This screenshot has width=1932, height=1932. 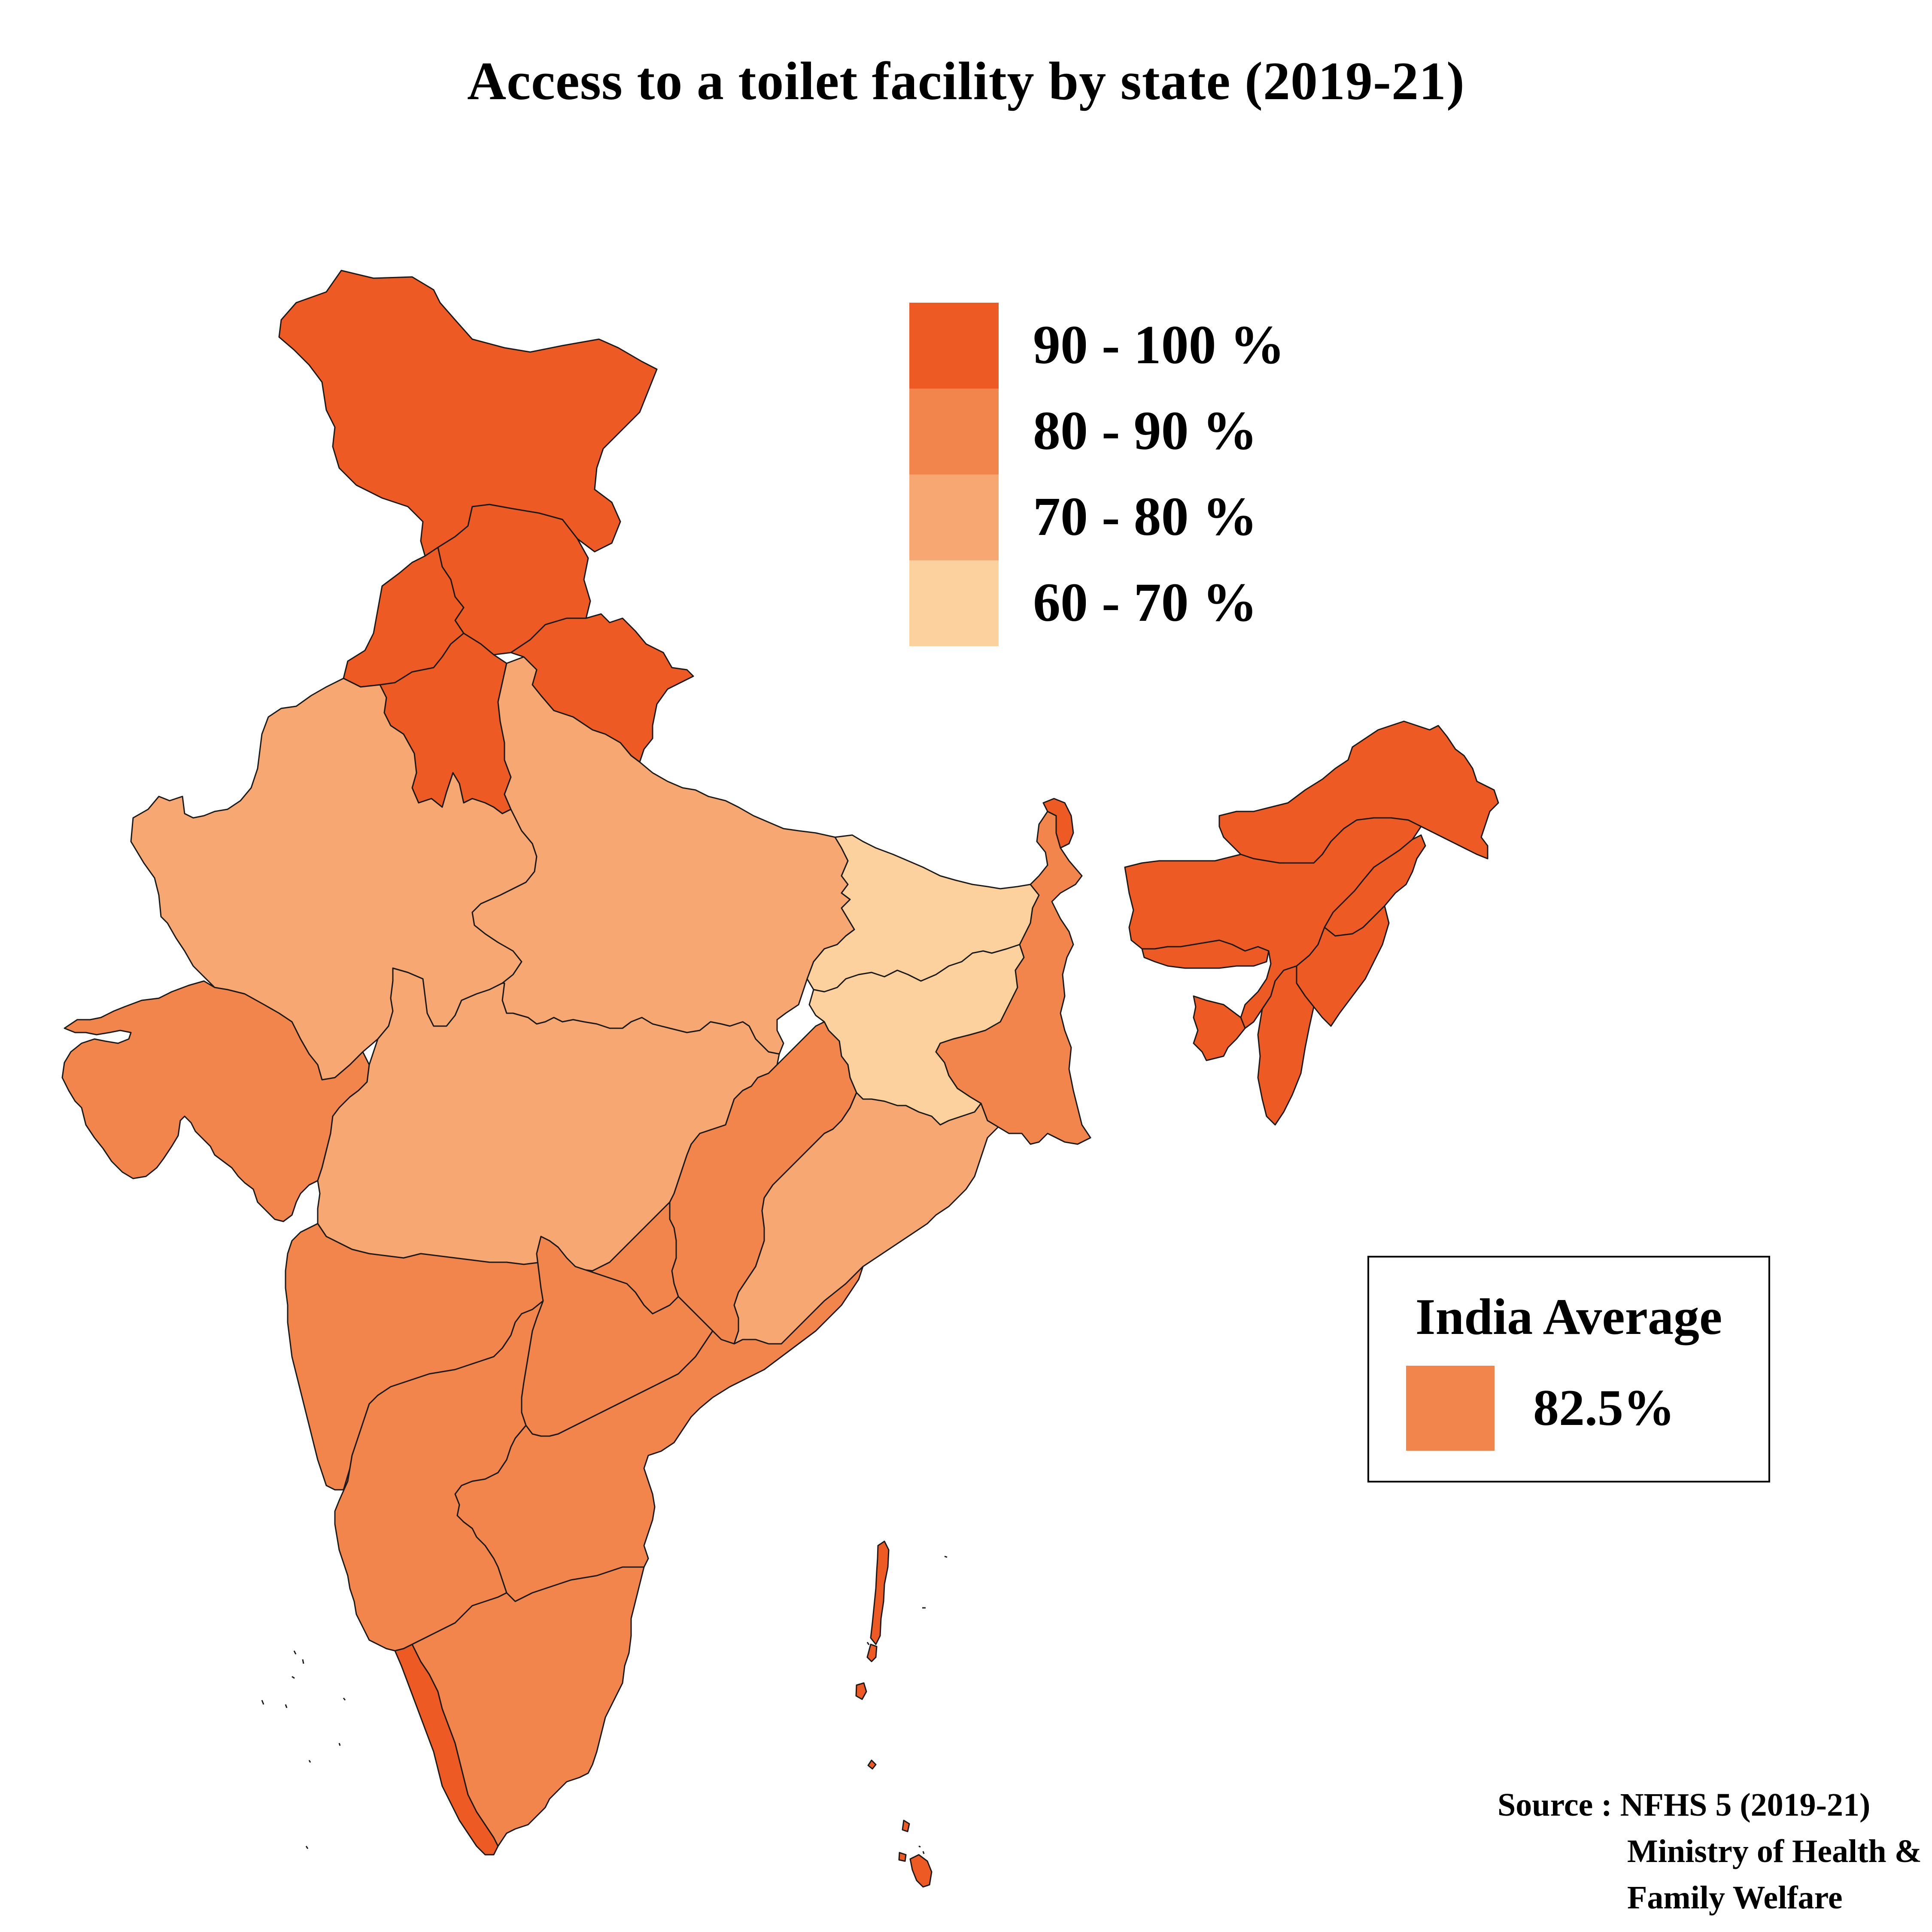 I want to click on state-mizoram, so click(x=1286, y=1045).